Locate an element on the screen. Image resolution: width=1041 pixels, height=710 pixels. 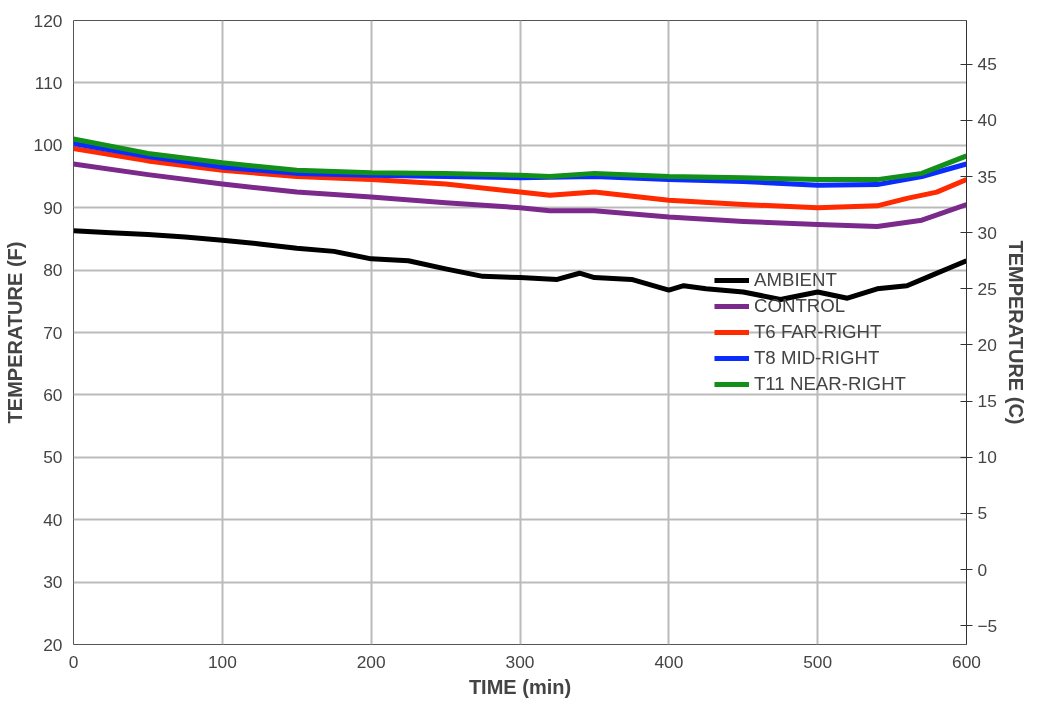
y-tick-label: 30 is located at coordinates (53, 582).